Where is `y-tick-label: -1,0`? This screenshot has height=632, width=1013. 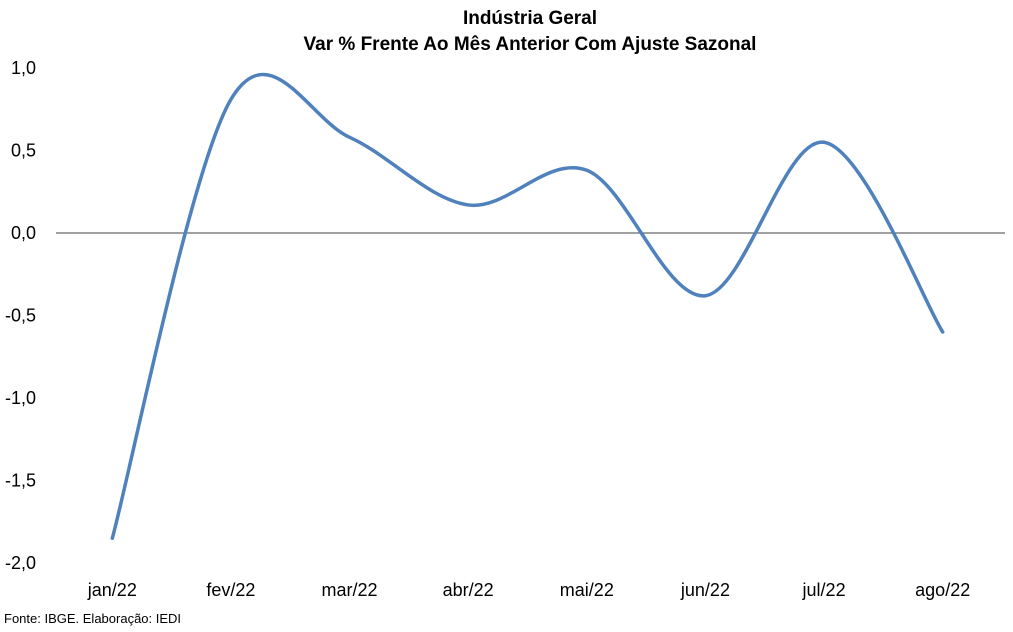 y-tick-label: -1,0 is located at coordinates (20, 398).